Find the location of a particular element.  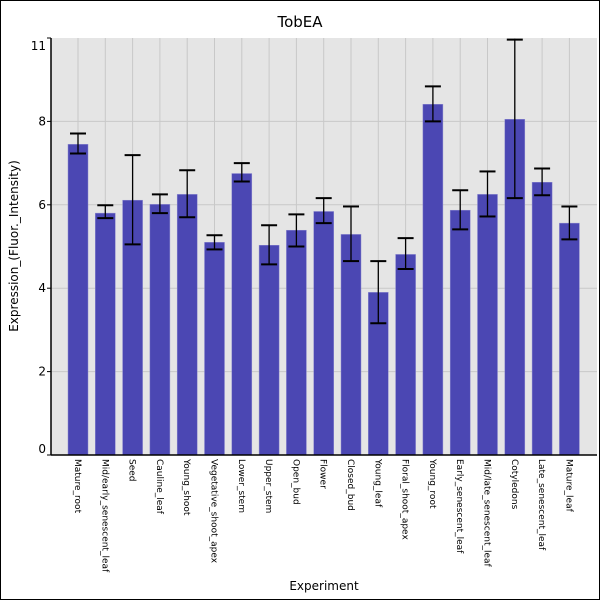

x-tick-label: Mature_leaf is located at coordinates (568, 486).